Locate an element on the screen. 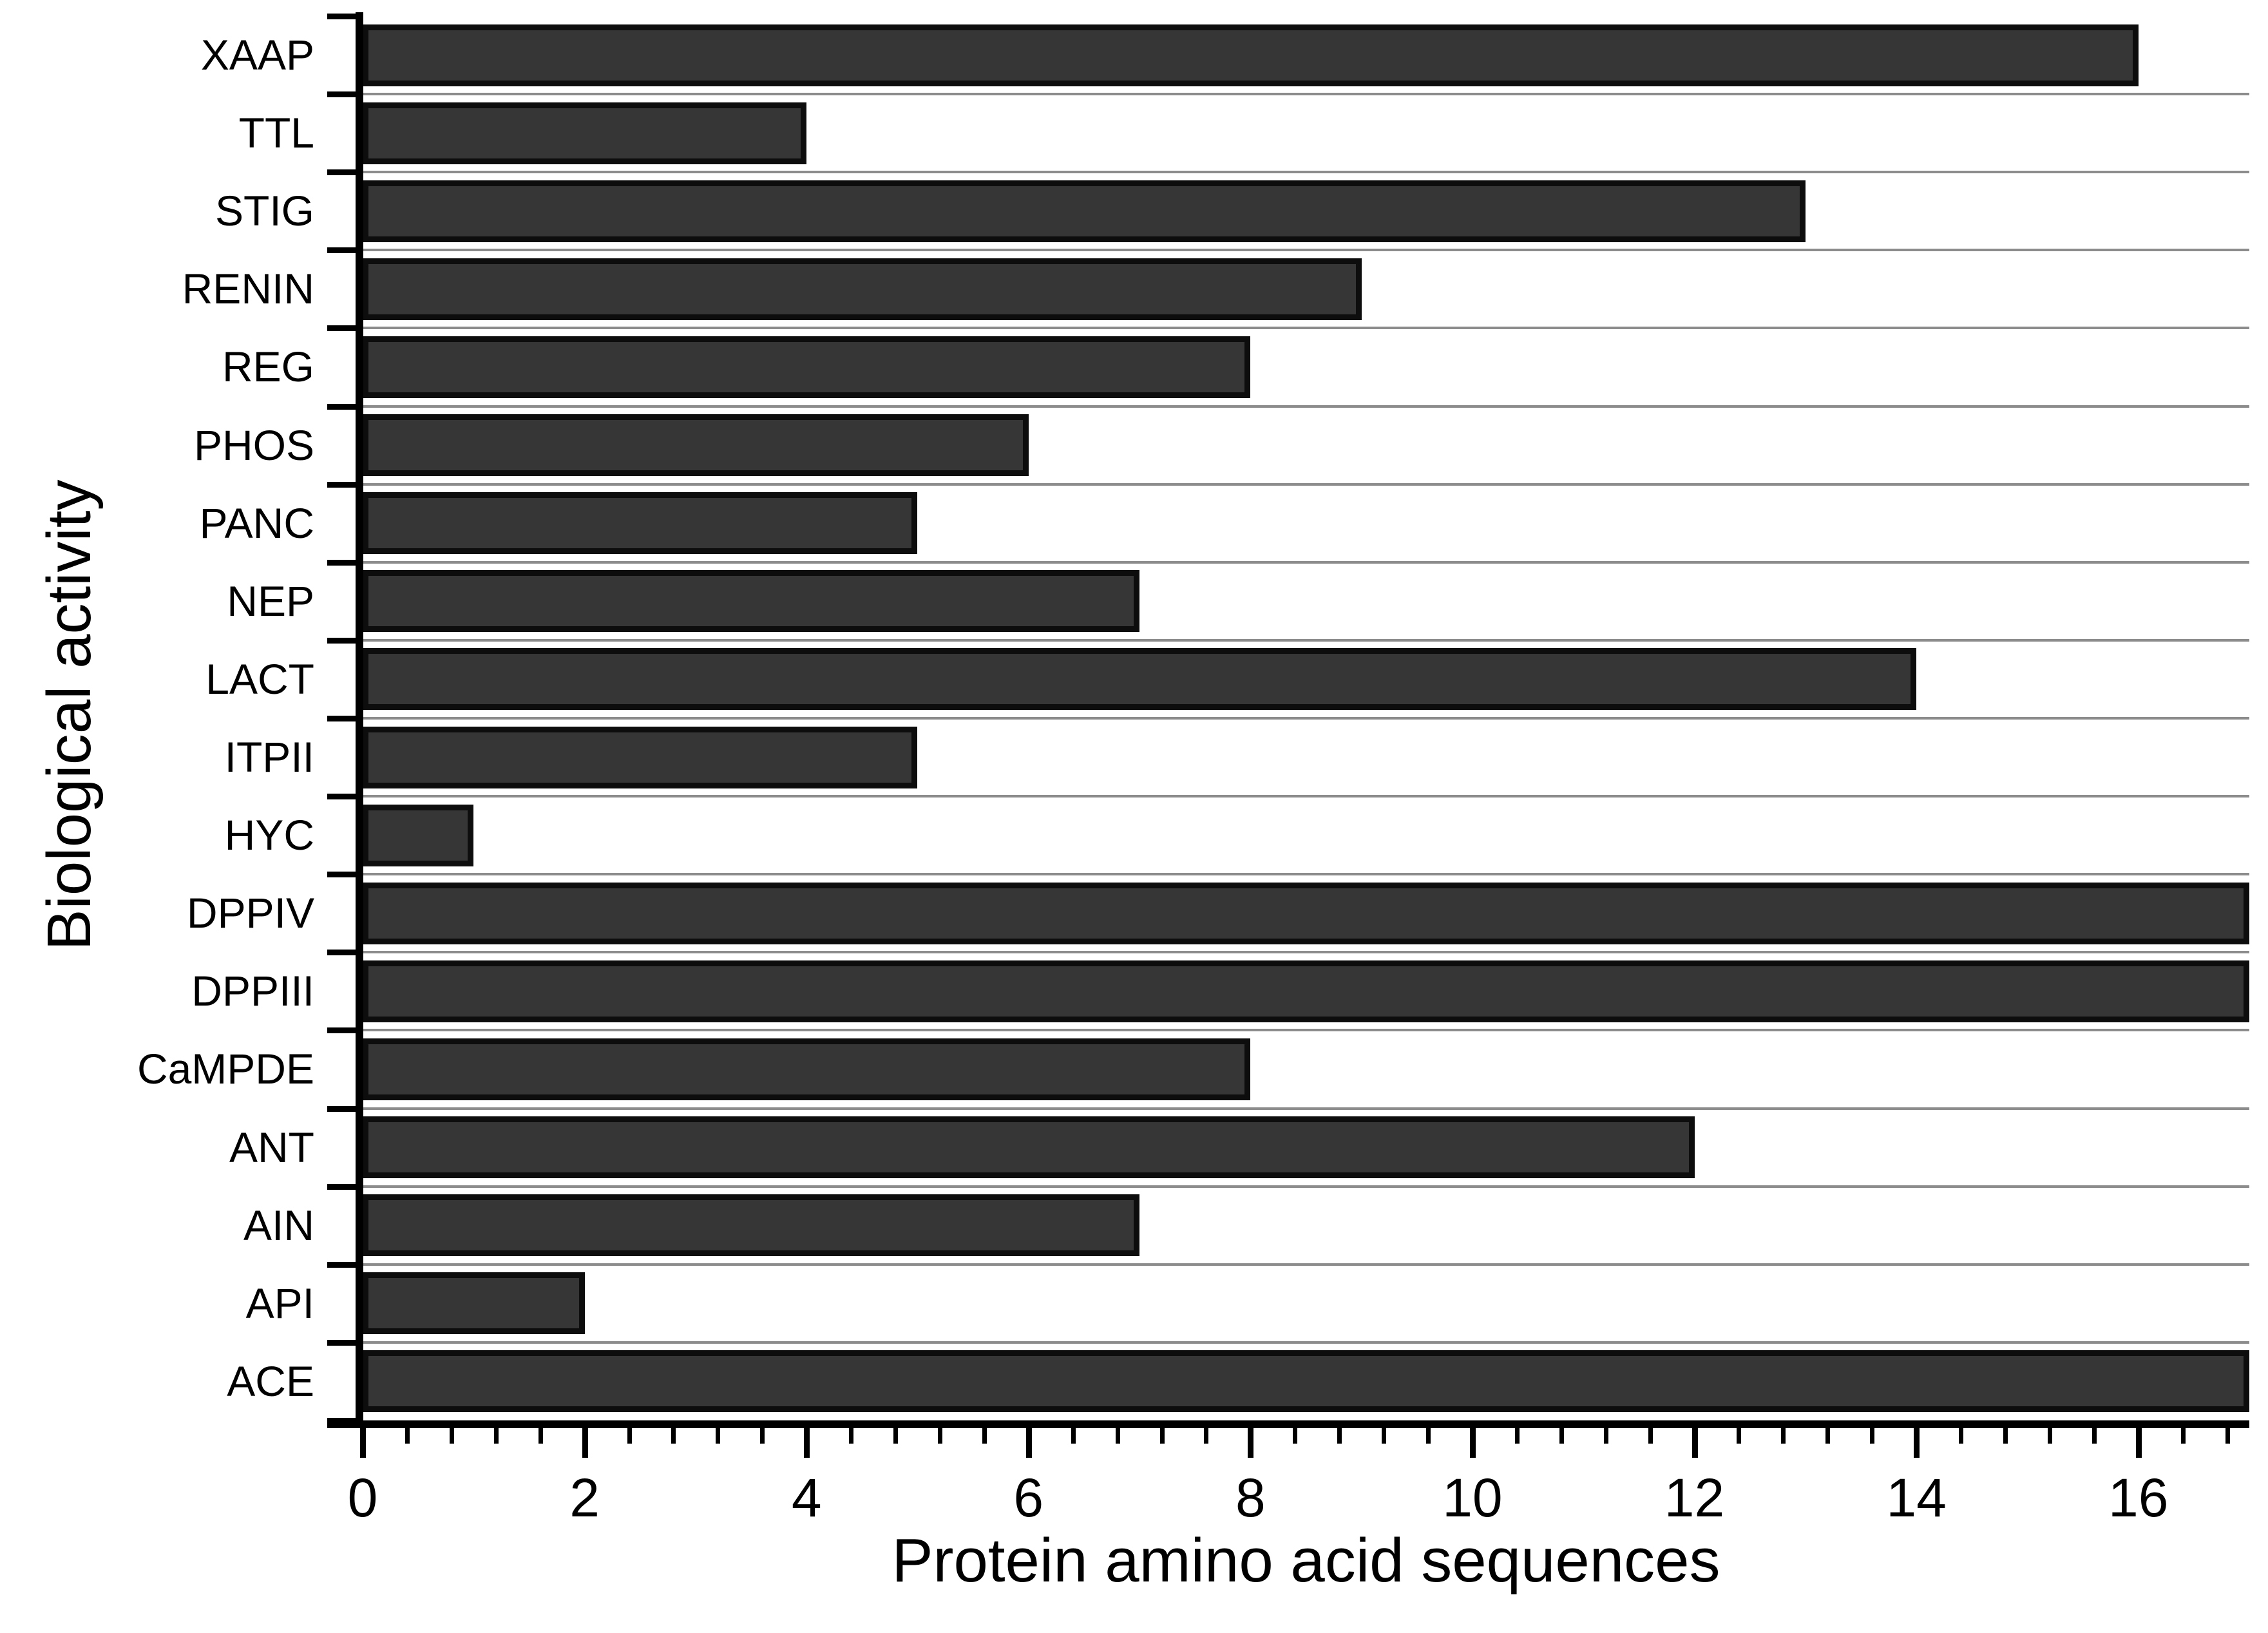  category-label-campde: CaMPDE is located at coordinates (226, 1069).